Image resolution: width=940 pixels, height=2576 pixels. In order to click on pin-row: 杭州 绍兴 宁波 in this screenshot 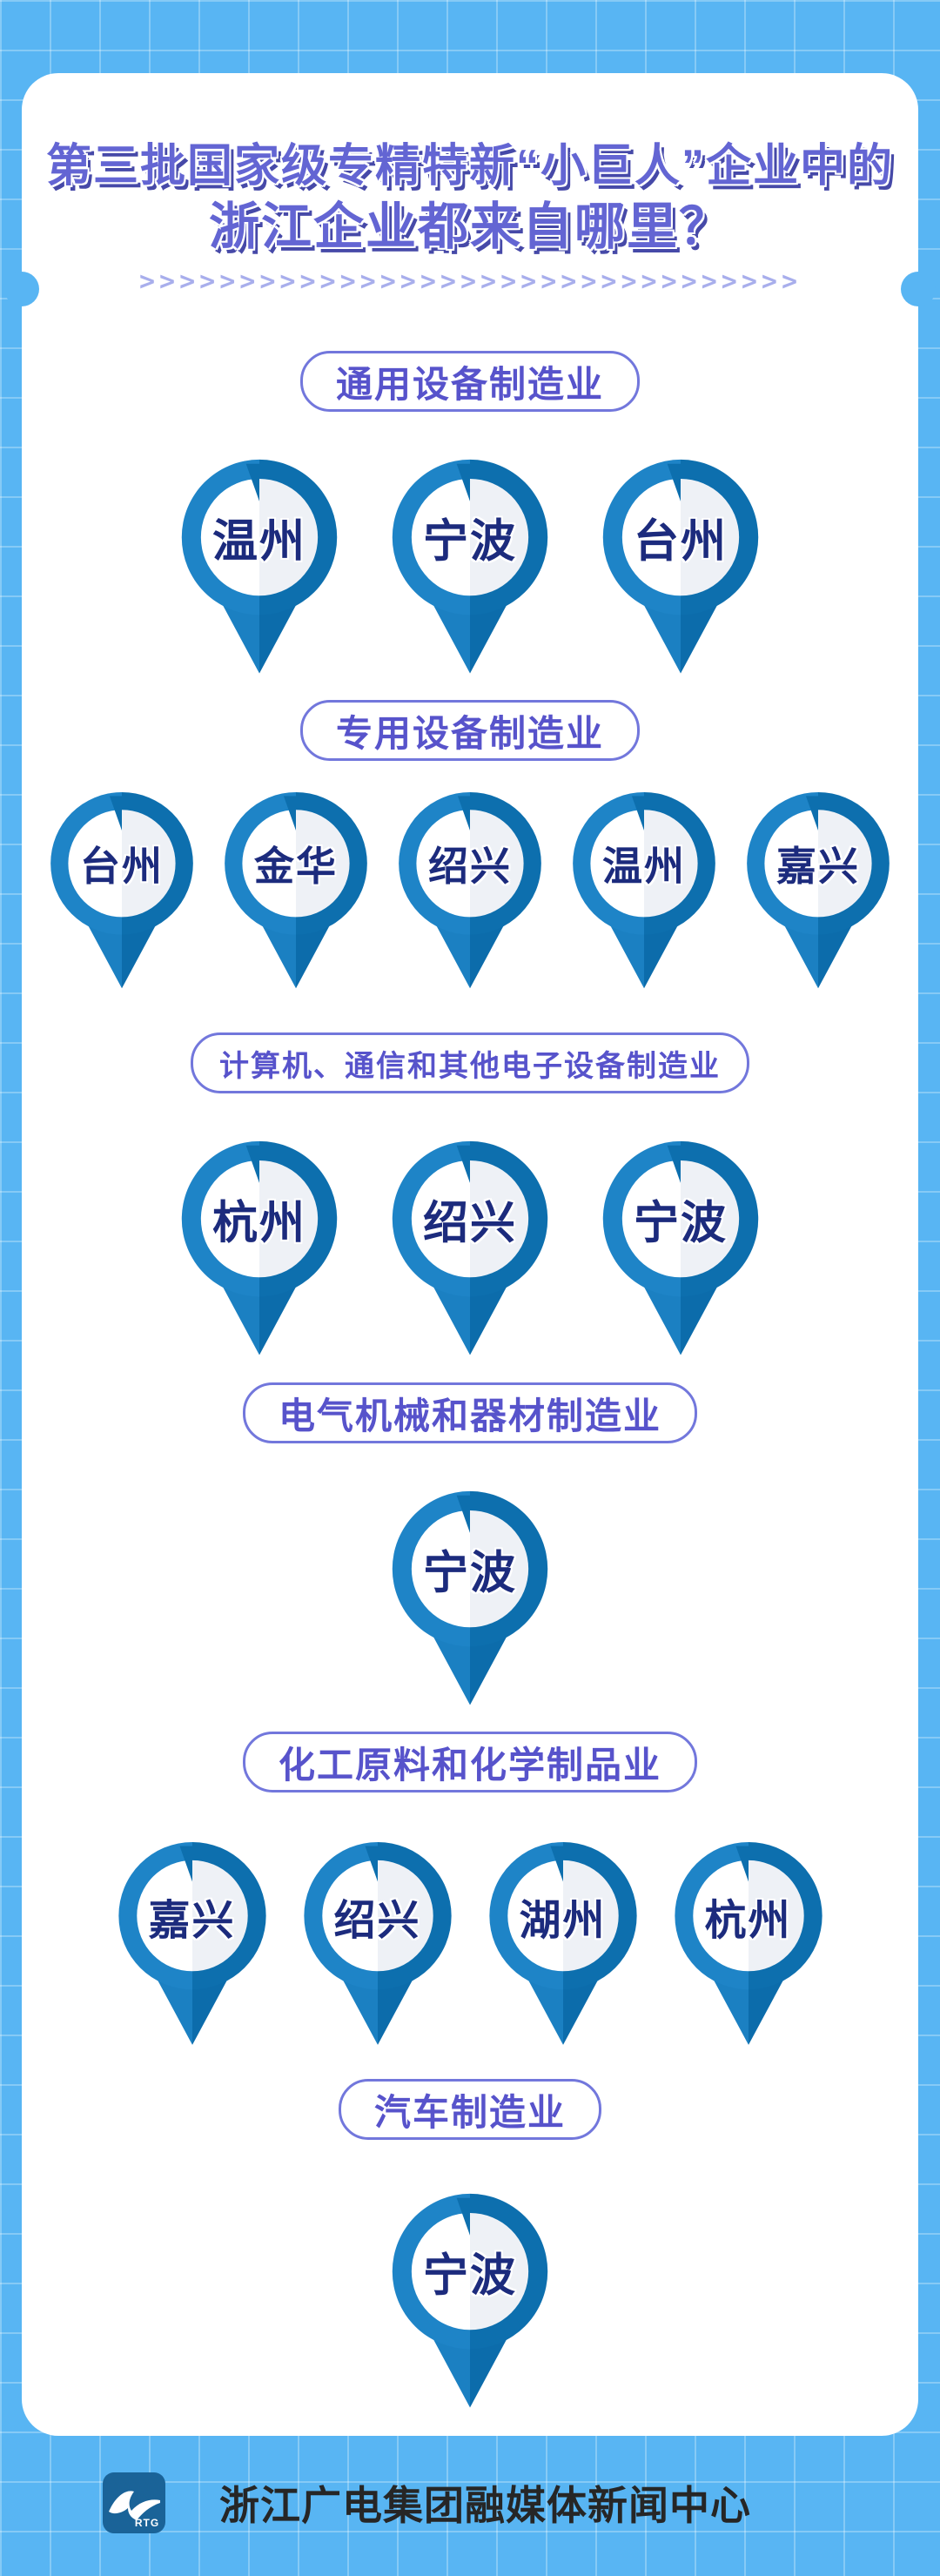, I will do `click(470, 1252)`.